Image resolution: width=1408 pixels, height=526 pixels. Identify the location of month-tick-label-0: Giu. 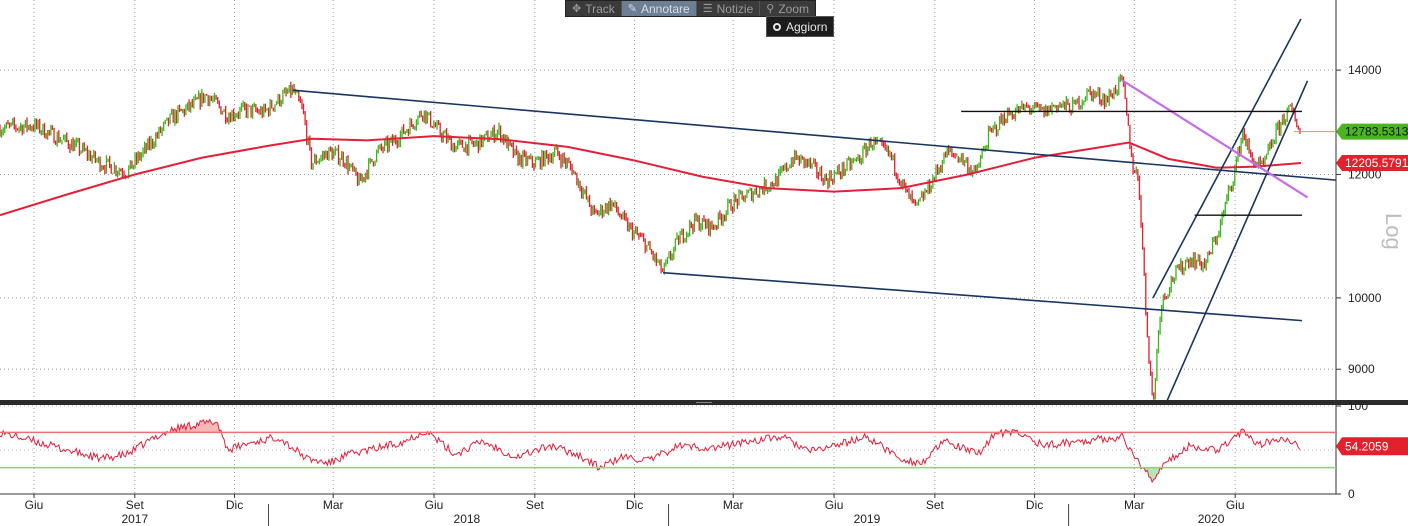
(34, 505).